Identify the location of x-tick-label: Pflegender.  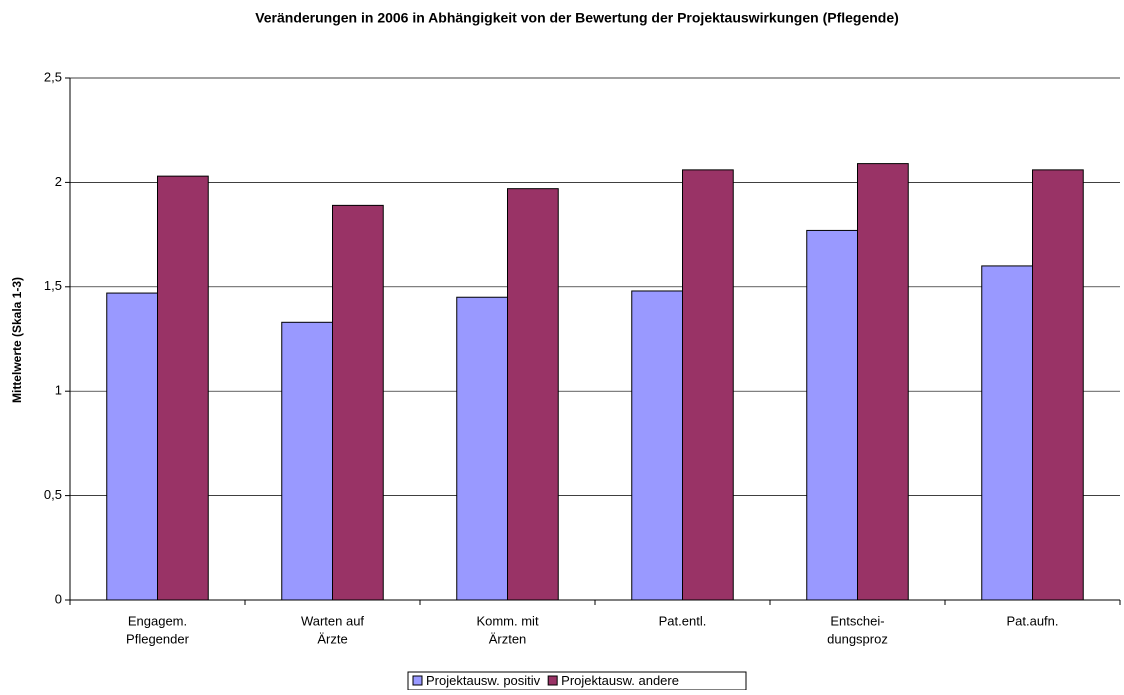
(158, 638).